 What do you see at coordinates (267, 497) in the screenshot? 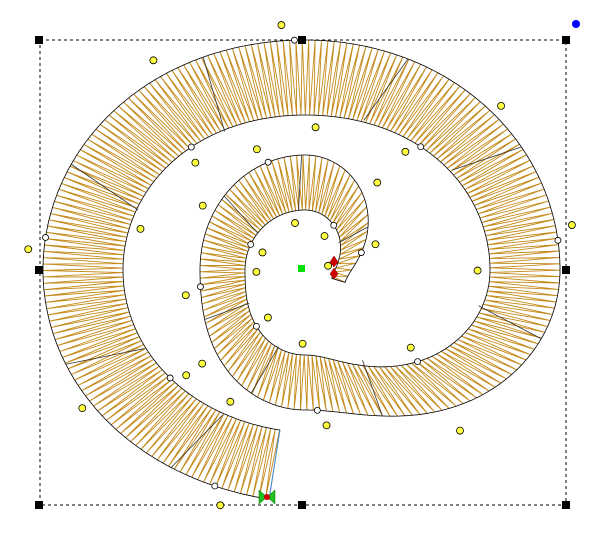
I see `end-marker-dot` at bounding box center [267, 497].